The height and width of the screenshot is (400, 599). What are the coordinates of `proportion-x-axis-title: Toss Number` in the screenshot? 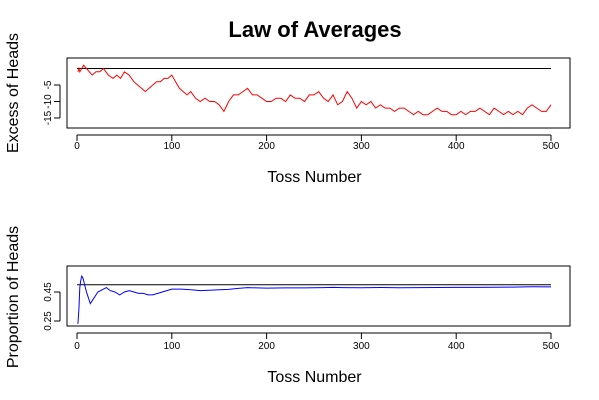 It's located at (314, 377).